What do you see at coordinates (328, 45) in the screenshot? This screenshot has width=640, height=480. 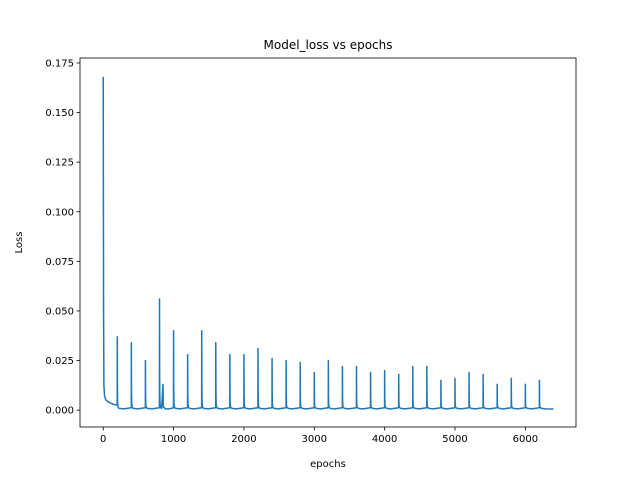 I see `chart-title: Model_loss vs epochs` at bounding box center [328, 45].